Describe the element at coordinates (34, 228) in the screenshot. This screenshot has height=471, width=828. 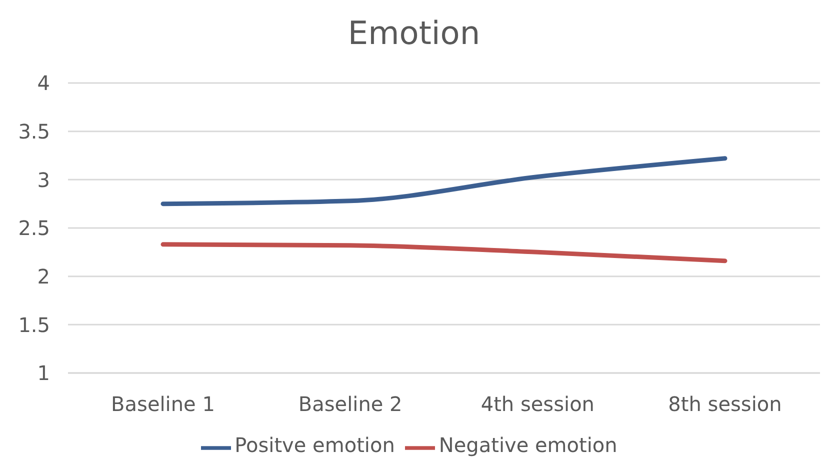
I see `y-tick-label: 2.5` at that location.